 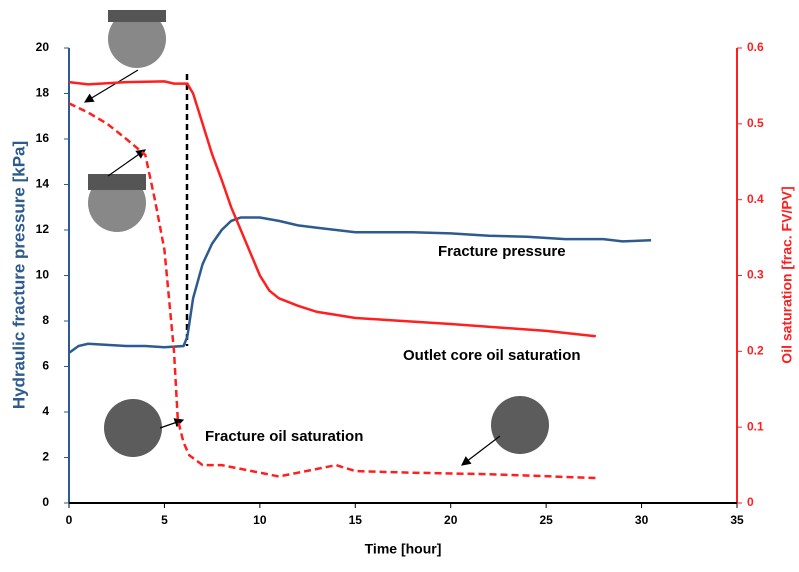 What do you see at coordinates (69, 520) in the screenshot?
I see `x-tick-label: 0` at bounding box center [69, 520].